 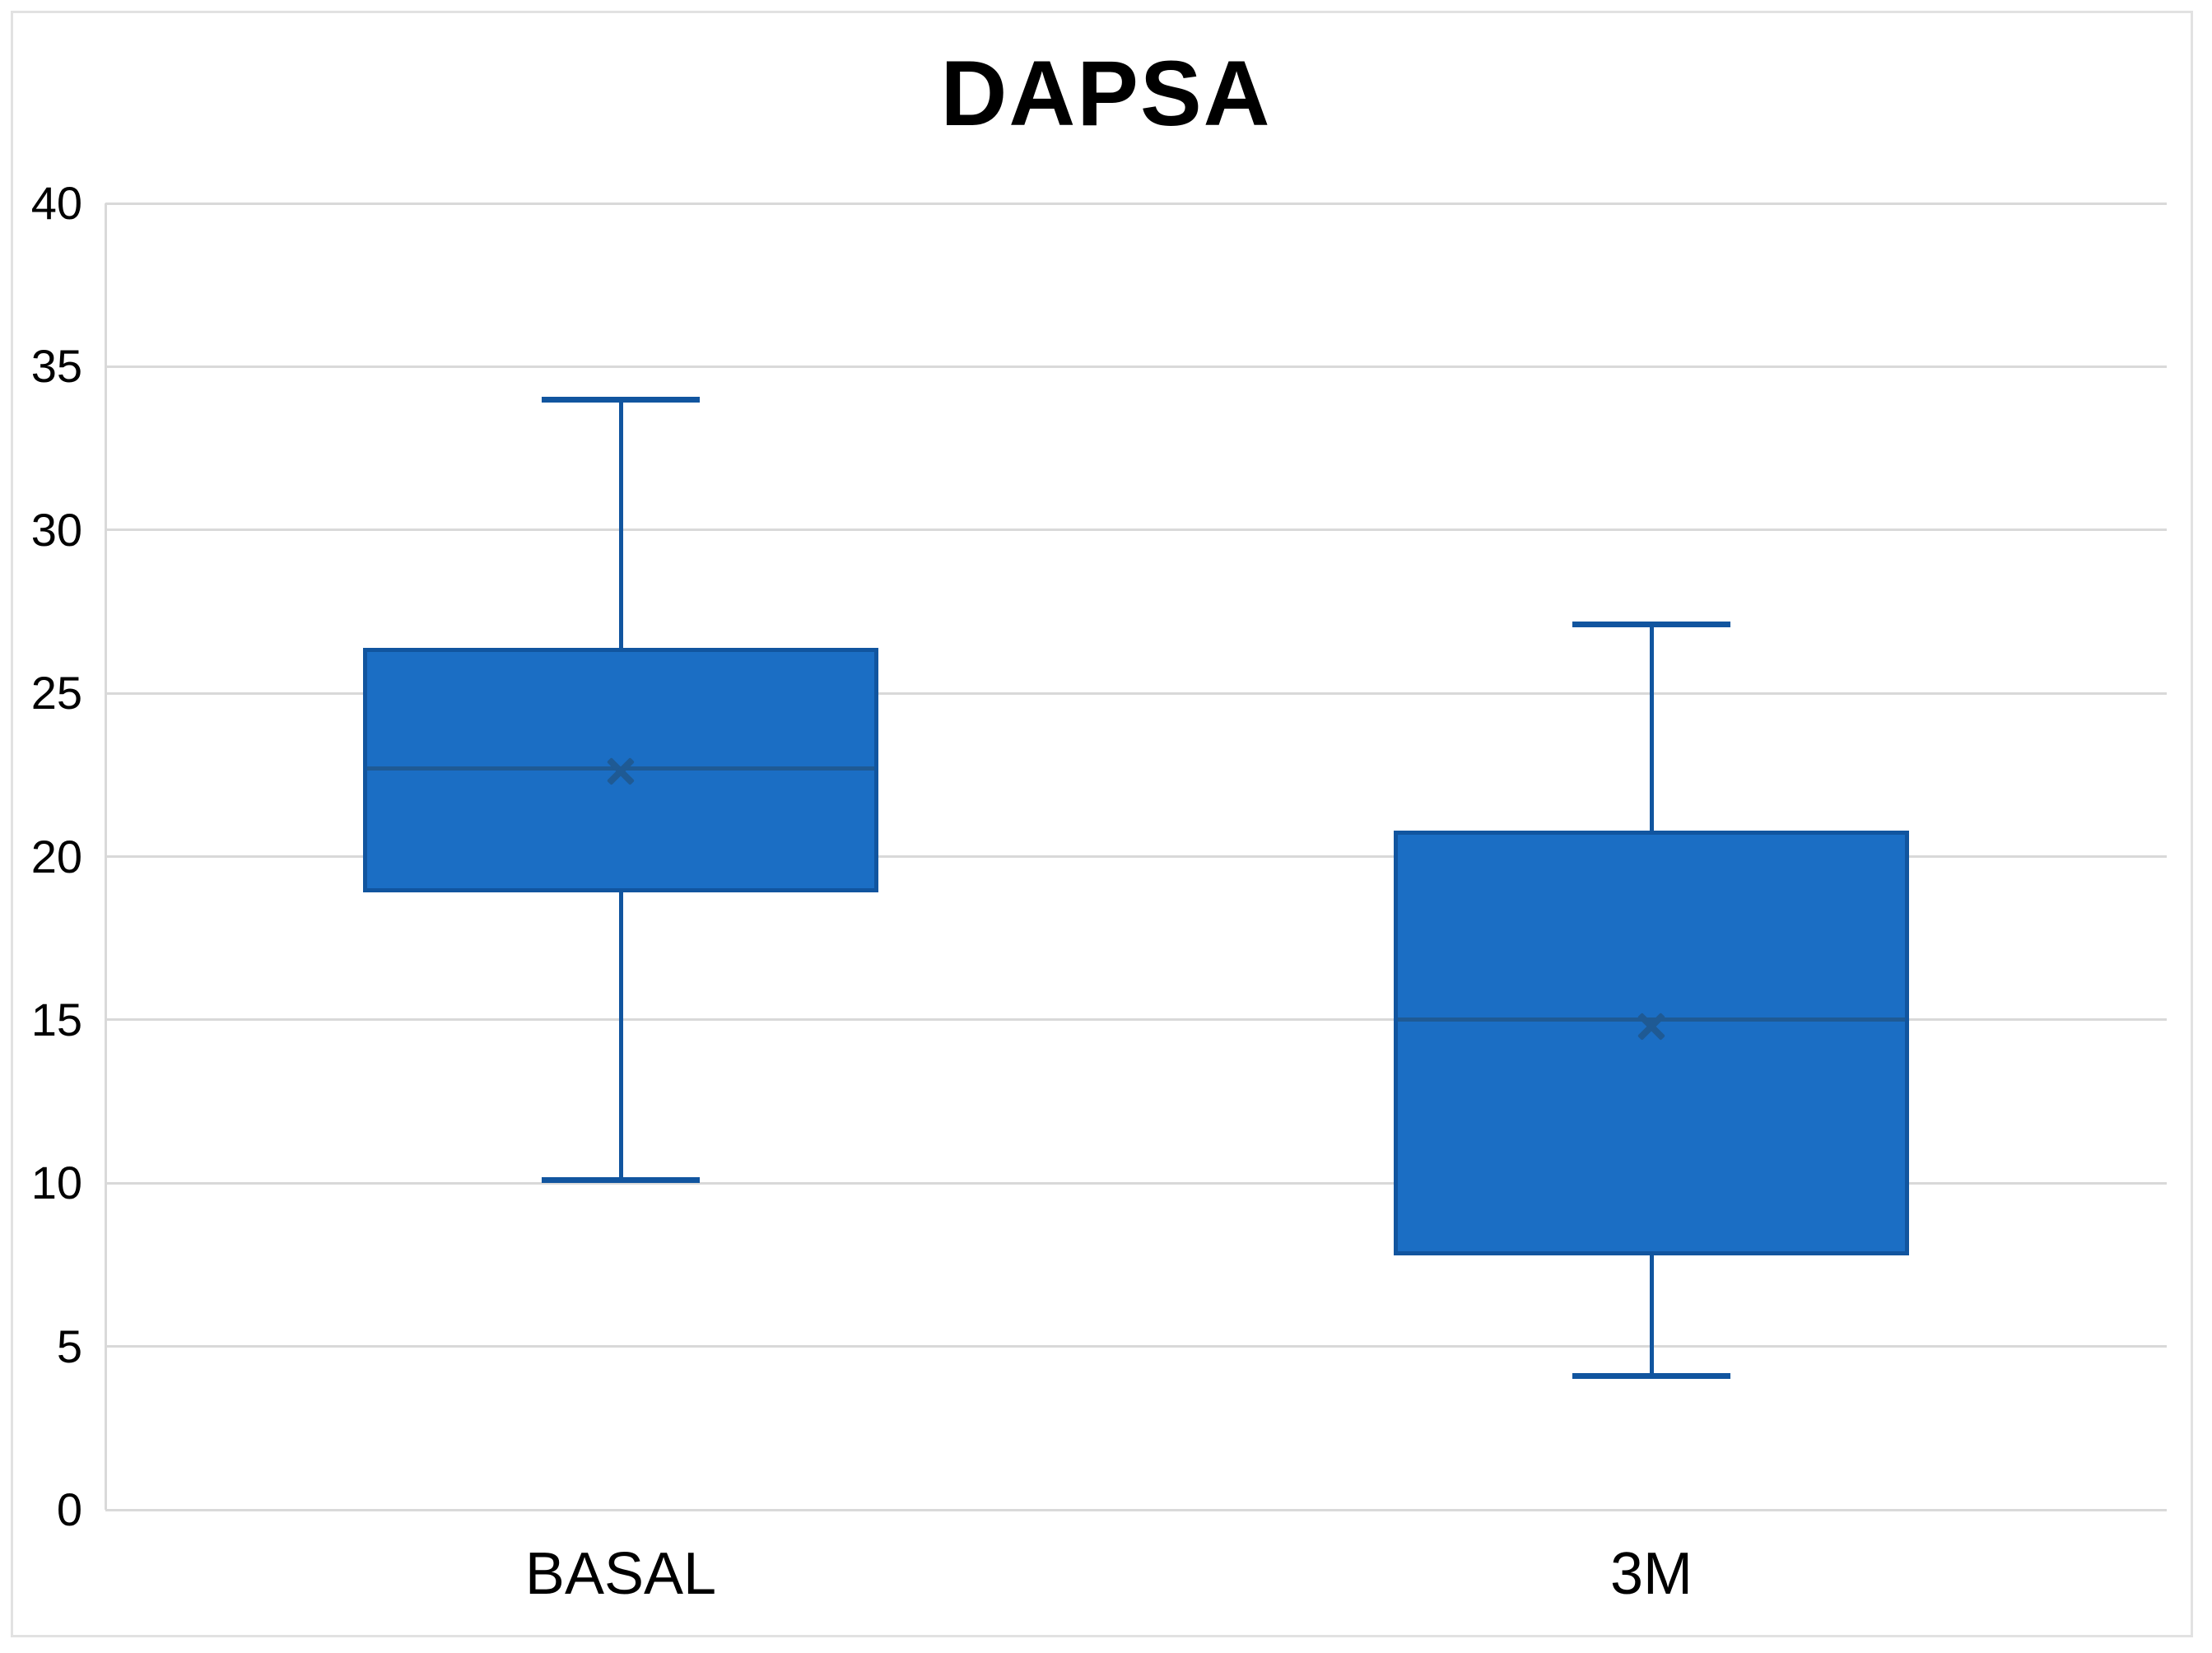 I want to click on x-axis-category-label-3m: 3M, so click(x=1651, y=1574).